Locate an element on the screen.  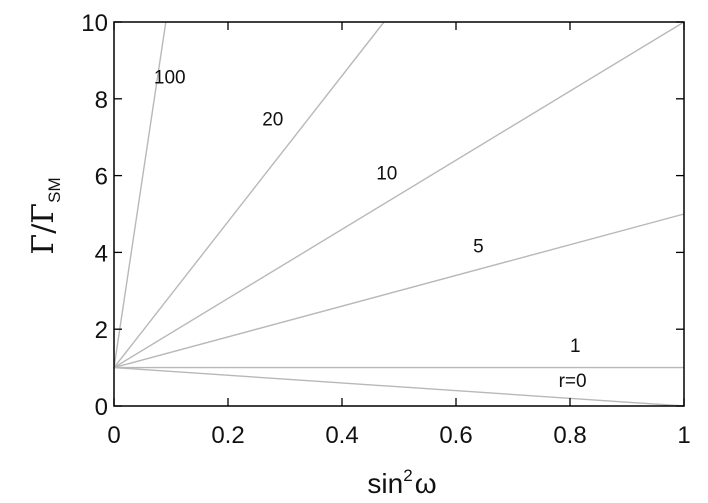
x-tick-labels: 0 0.2 0.4 0.6 0.8 1 is located at coordinates (398, 435).